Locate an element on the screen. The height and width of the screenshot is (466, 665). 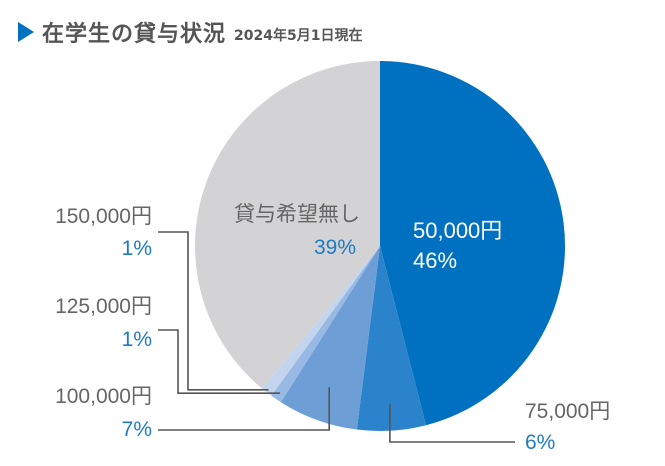
slice-pct-50000: 46% is located at coordinates (435, 260).